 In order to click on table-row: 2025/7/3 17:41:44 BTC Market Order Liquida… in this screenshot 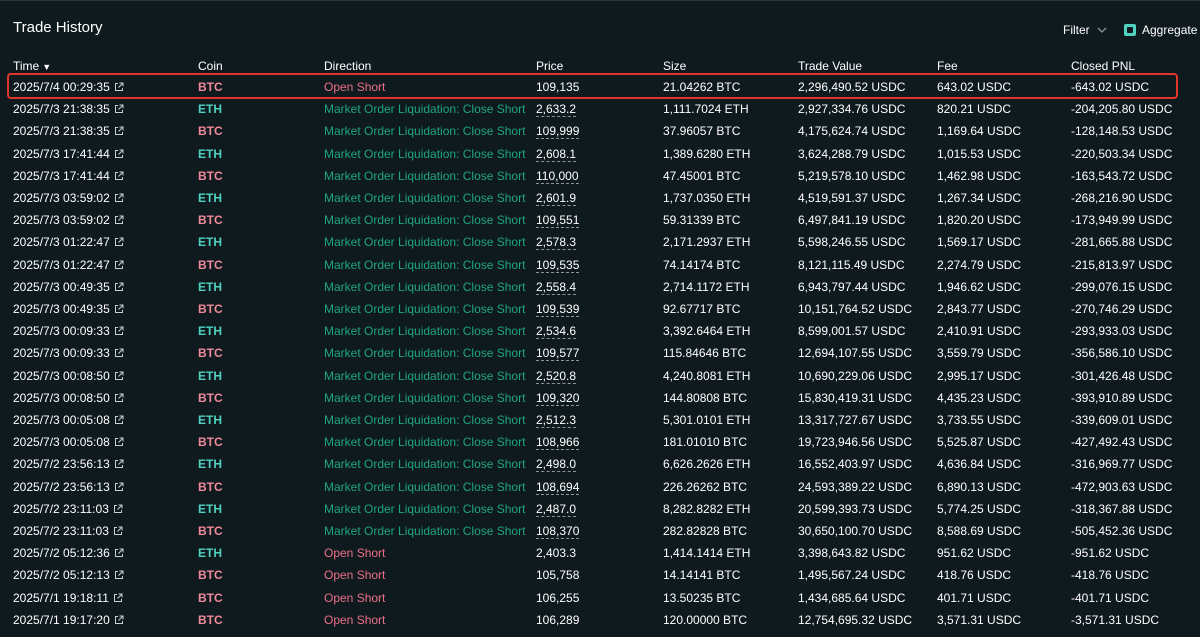, I will do `click(600, 176)`.